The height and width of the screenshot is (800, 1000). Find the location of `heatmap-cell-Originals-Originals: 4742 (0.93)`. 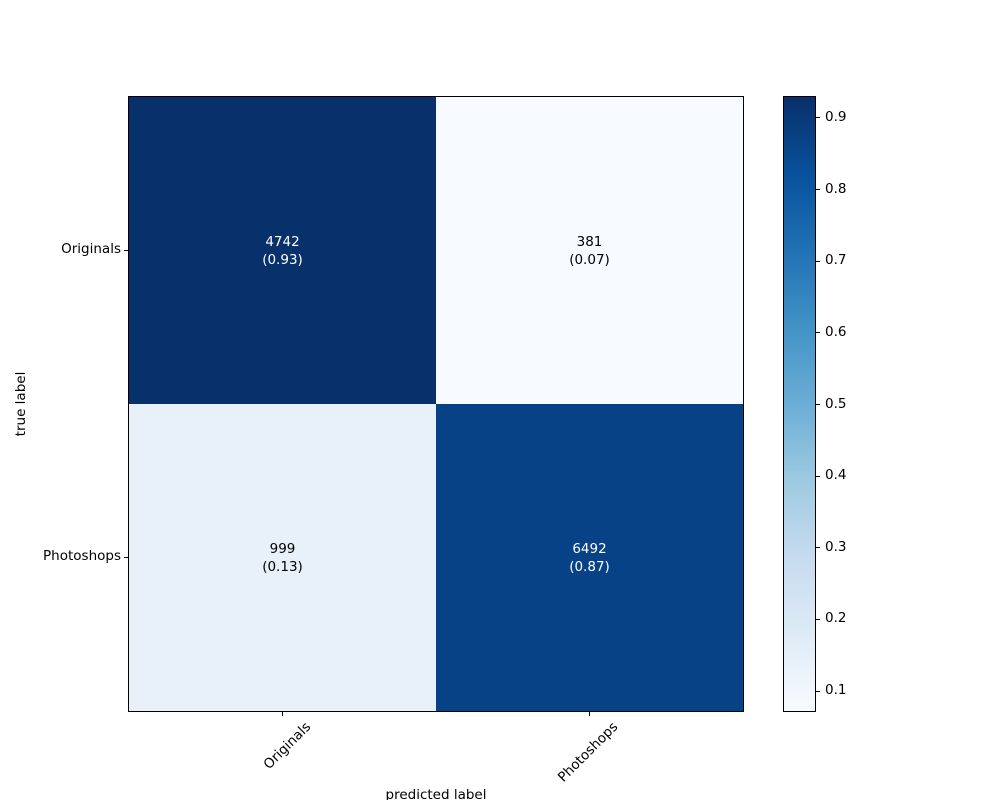

heatmap-cell-Originals-Originals: 4742 (0.93) is located at coordinates (282, 250).